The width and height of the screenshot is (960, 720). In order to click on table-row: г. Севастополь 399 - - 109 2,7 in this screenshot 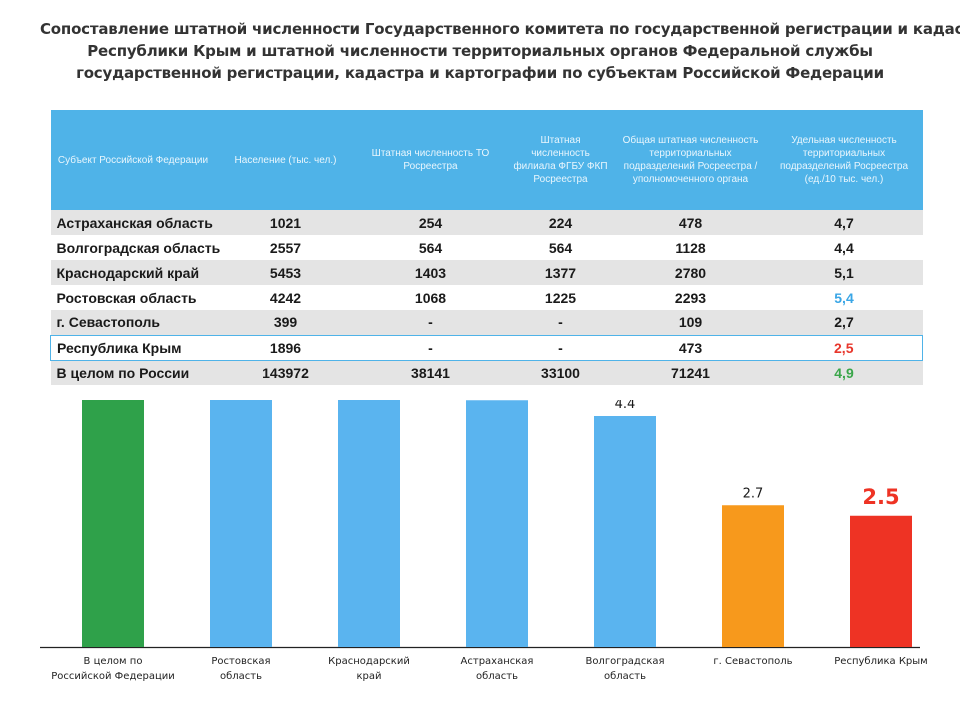, I will do `click(486, 322)`.